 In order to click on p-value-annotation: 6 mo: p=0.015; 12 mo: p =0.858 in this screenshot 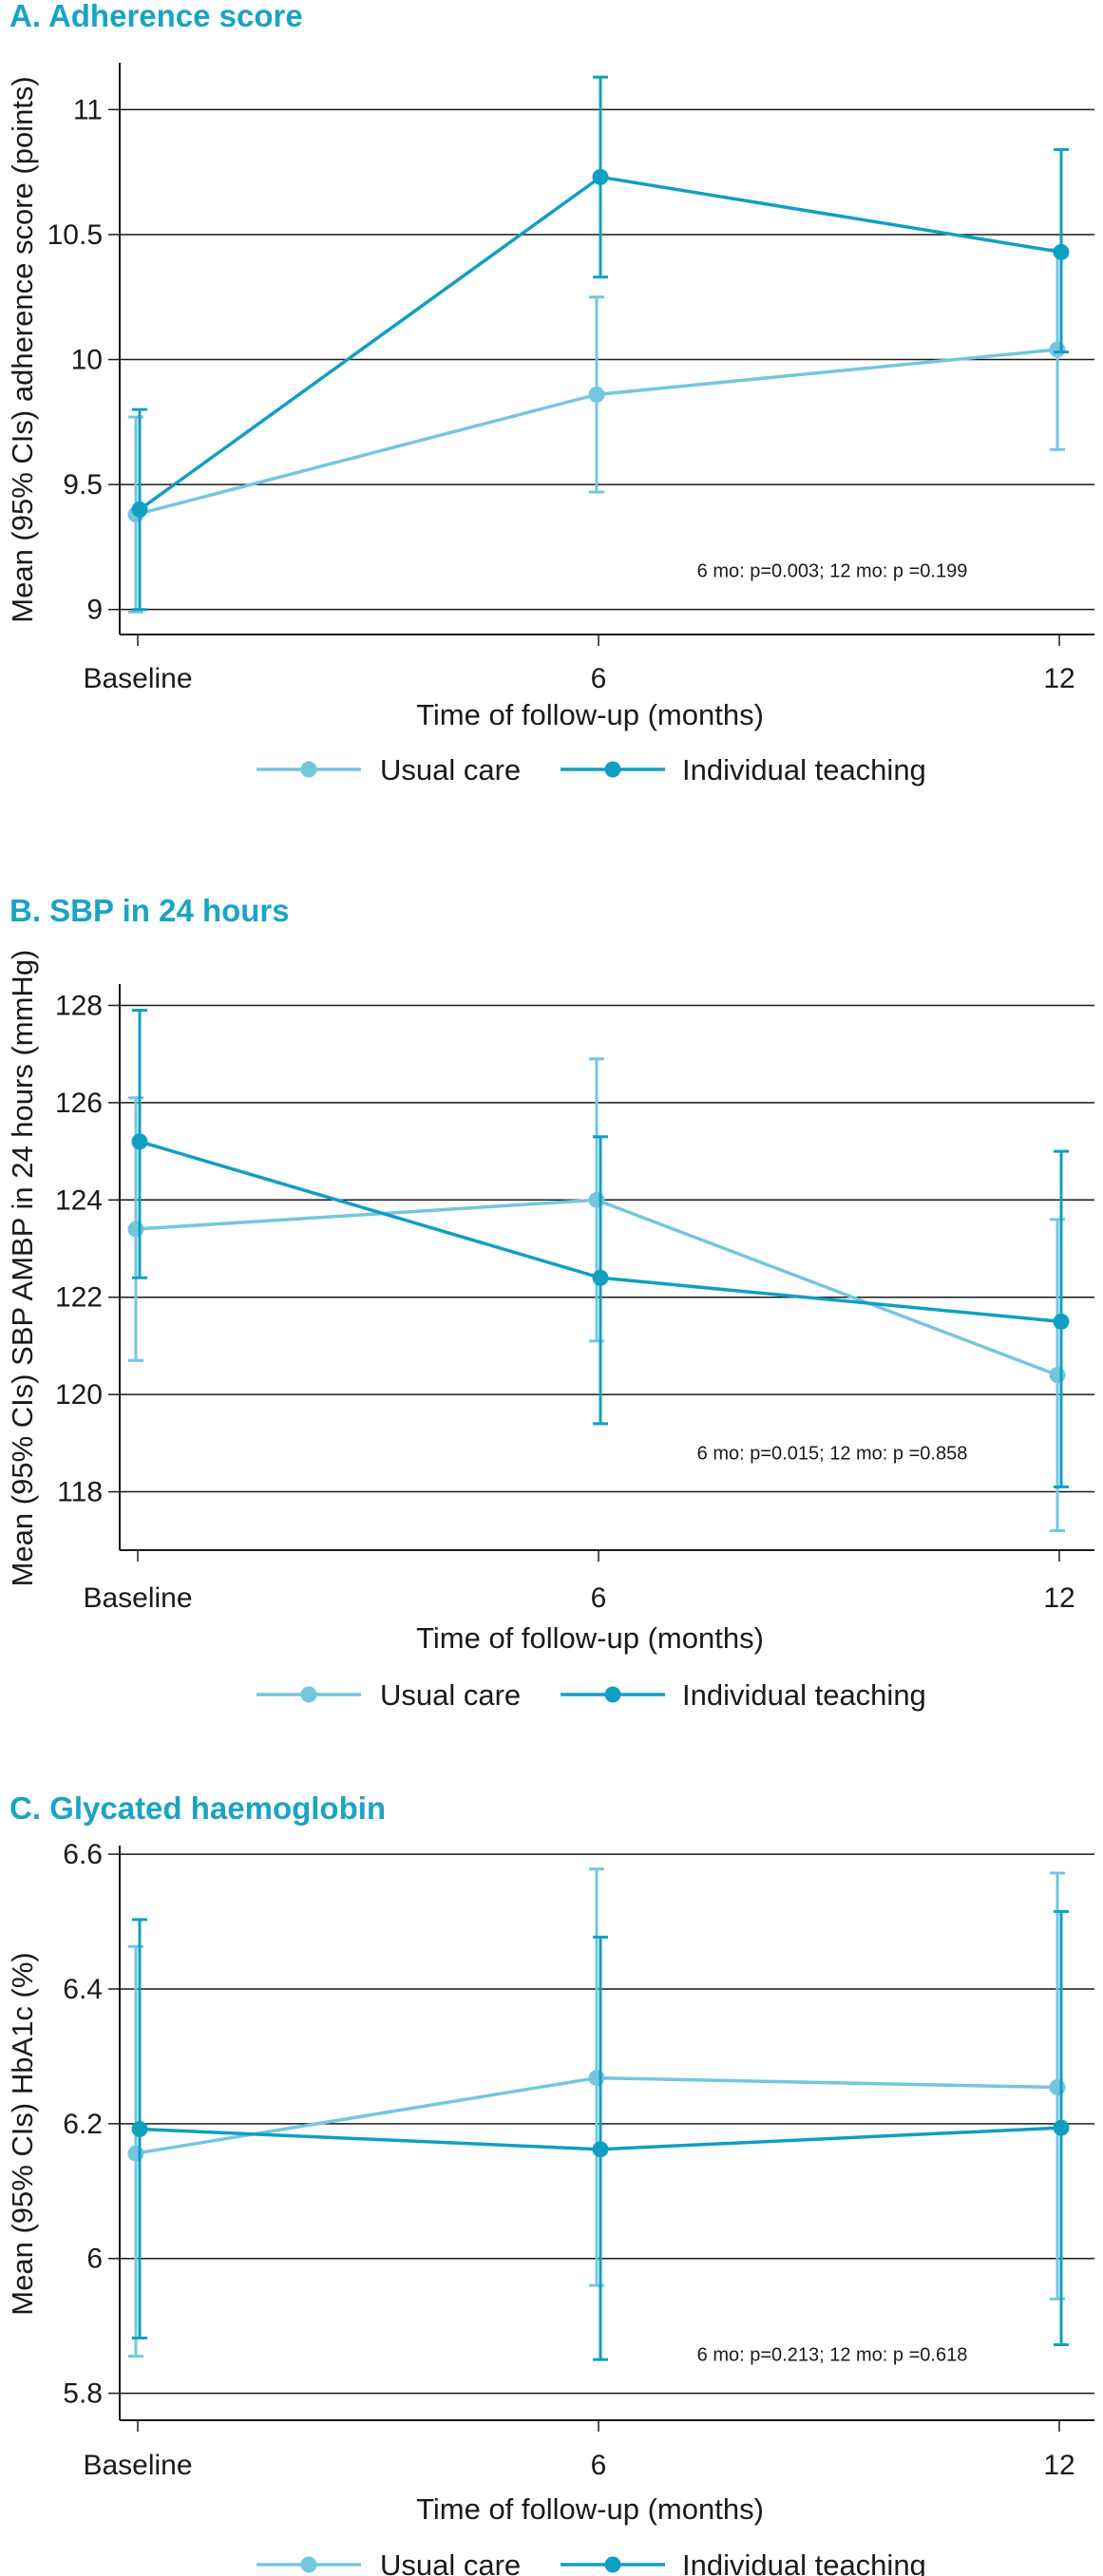, I will do `click(832, 1454)`.